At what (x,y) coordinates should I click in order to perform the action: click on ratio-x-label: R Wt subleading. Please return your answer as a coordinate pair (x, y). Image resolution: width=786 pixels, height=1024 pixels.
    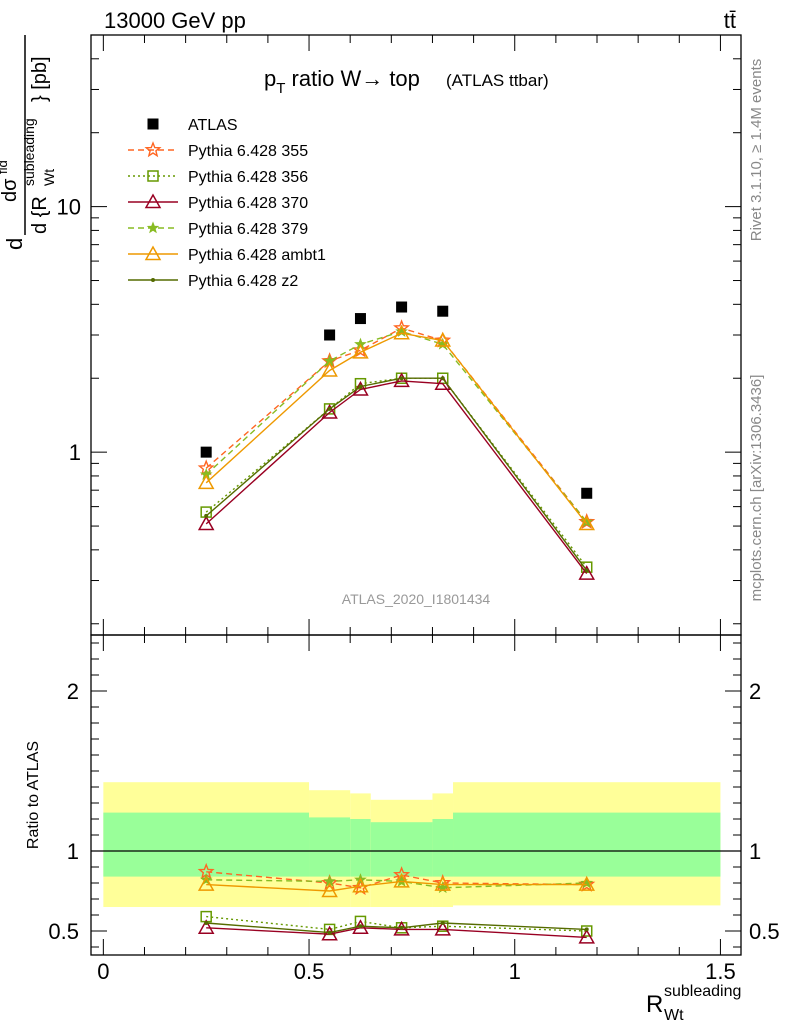
    Looking at the image, I should click on (693, 1003).